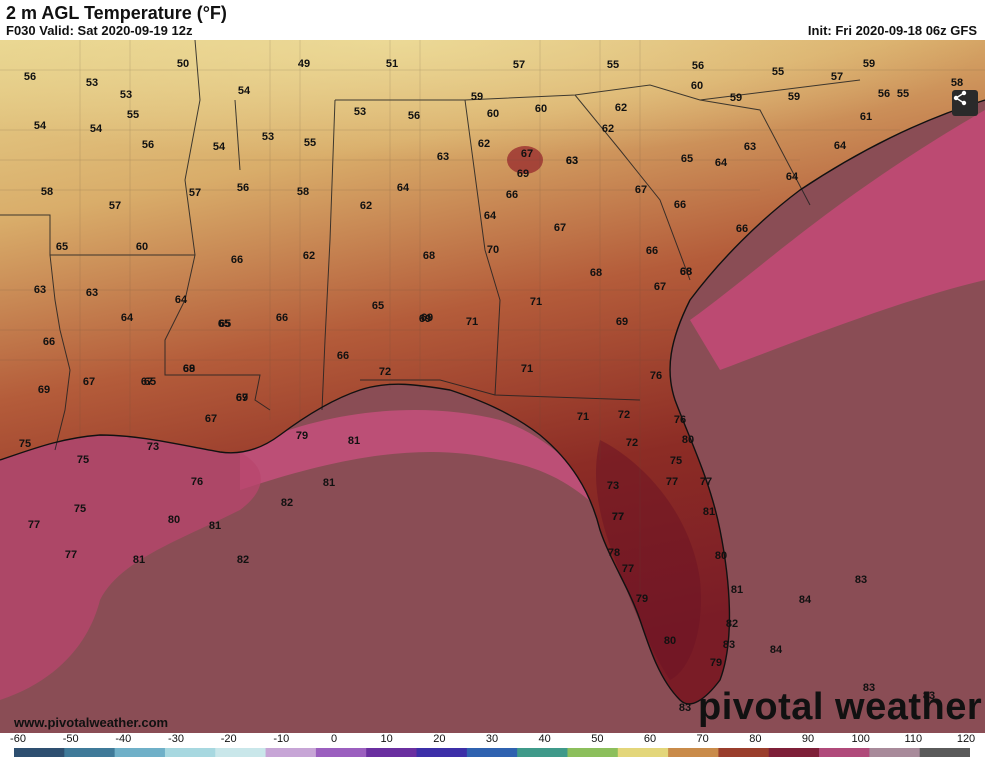 The width and height of the screenshot is (985, 761). Describe the element at coordinates (892, 30) in the screenshot. I see `model-init-time: Init: Fri 2020-09-18 06z GFS` at that location.